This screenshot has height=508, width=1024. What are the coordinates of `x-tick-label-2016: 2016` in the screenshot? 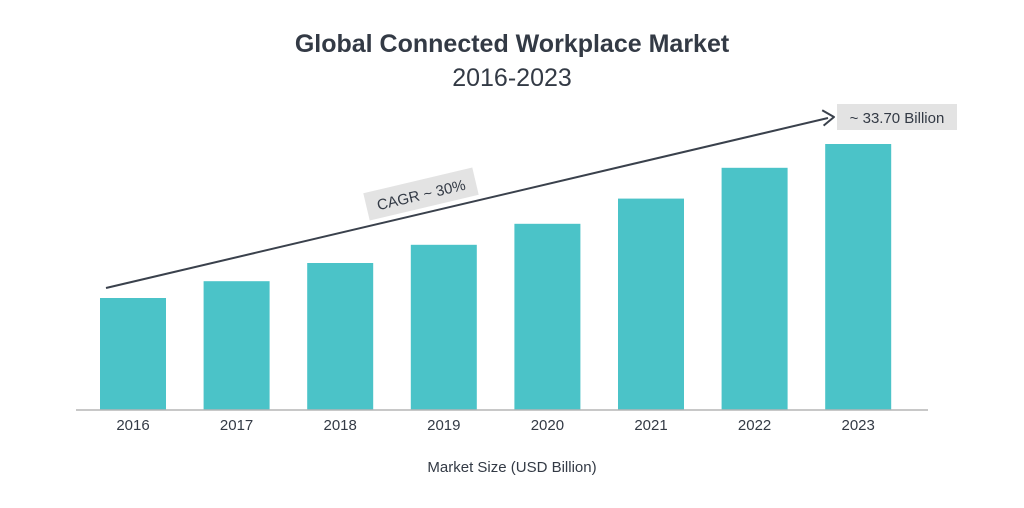 It's located at (132, 425).